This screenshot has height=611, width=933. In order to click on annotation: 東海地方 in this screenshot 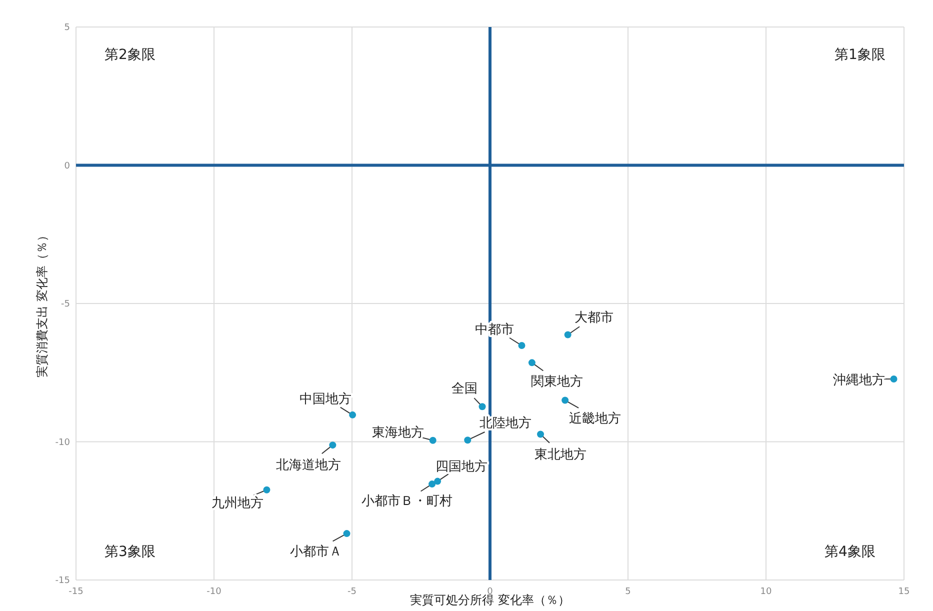, I will do `click(398, 432)`.